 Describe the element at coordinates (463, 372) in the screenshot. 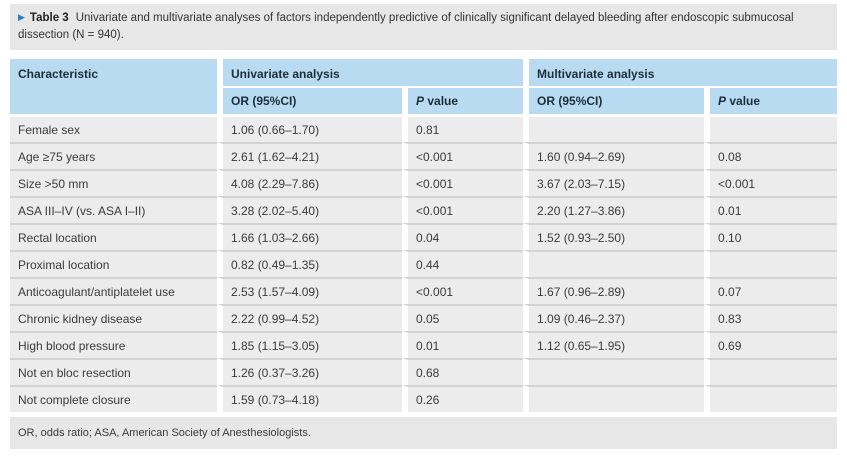

I see `cell-univariate-p: 0.68` at that location.